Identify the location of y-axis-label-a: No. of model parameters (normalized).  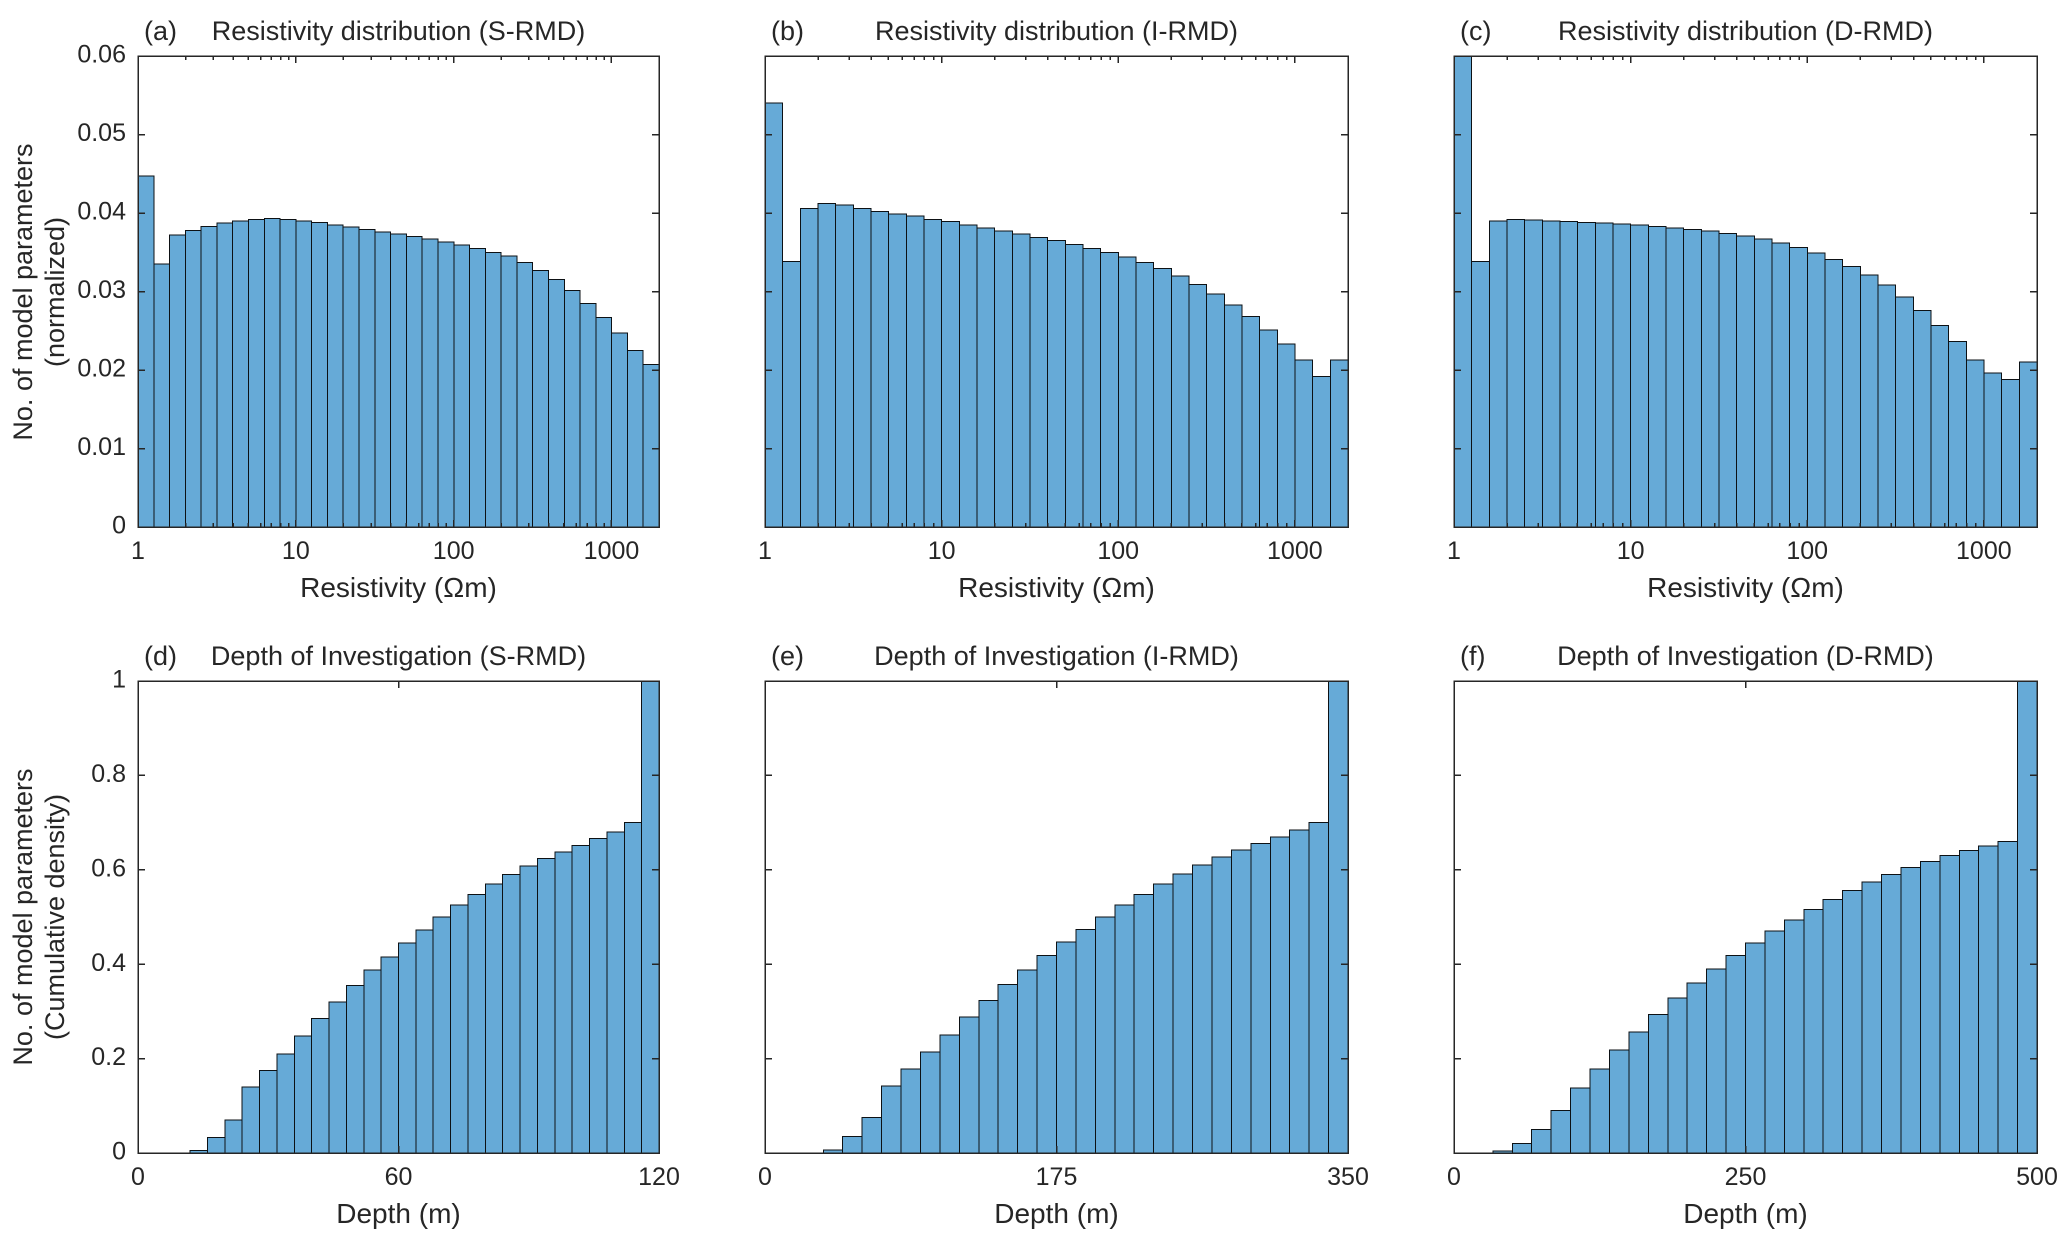
(40, 292).